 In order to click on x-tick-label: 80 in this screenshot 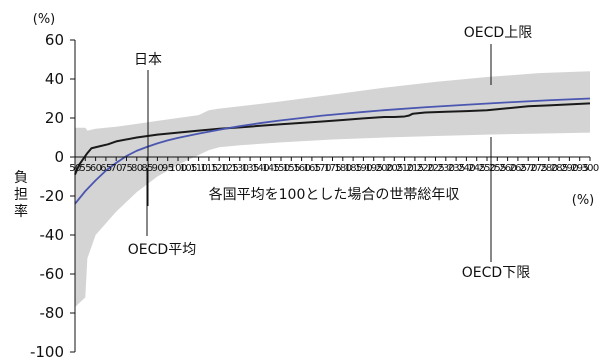, I will do `click(137, 168)`.